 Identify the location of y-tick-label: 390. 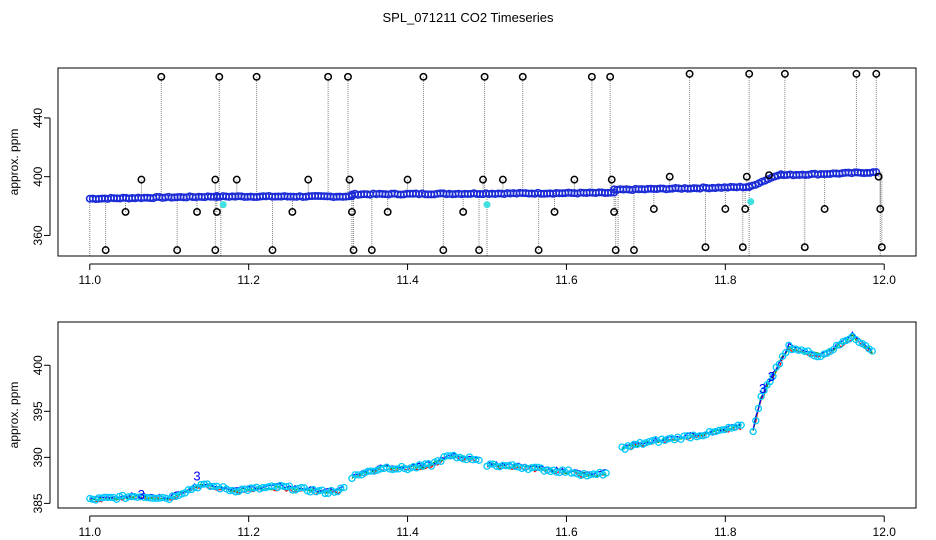
(38, 457).